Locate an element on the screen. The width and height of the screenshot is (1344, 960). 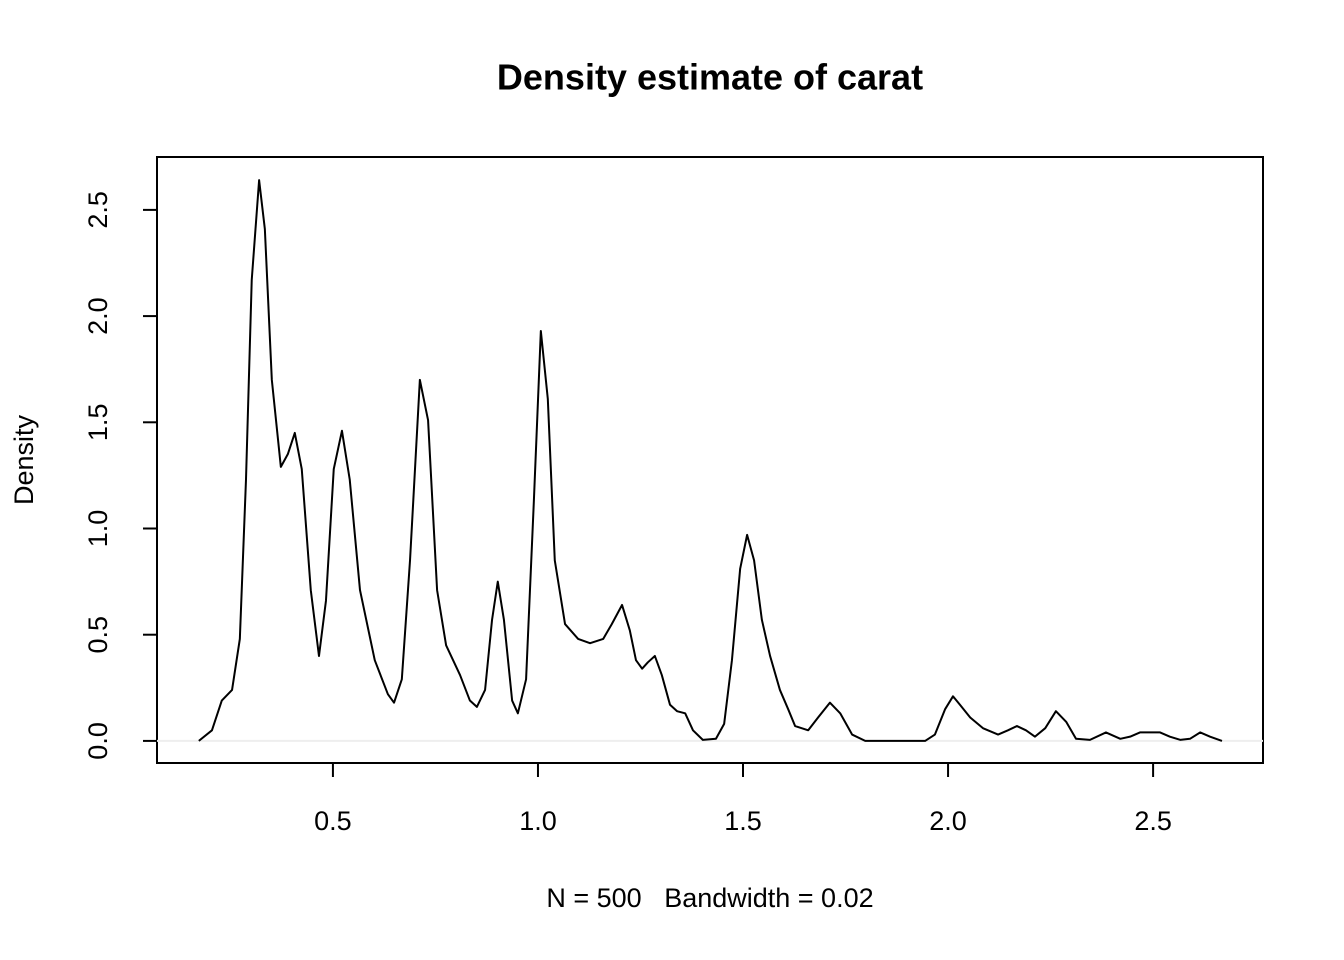
x-tick-label: 1.5 is located at coordinates (743, 821).